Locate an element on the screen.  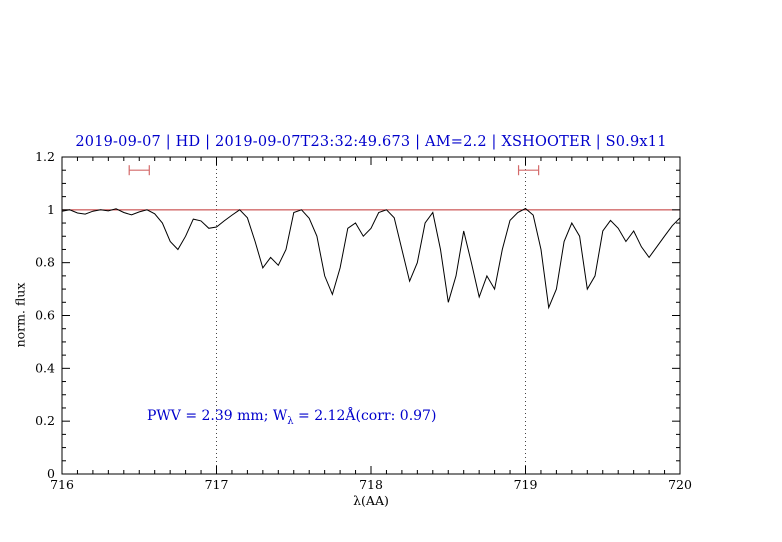
y-tick-label: 0.2 is located at coordinates (45, 420).